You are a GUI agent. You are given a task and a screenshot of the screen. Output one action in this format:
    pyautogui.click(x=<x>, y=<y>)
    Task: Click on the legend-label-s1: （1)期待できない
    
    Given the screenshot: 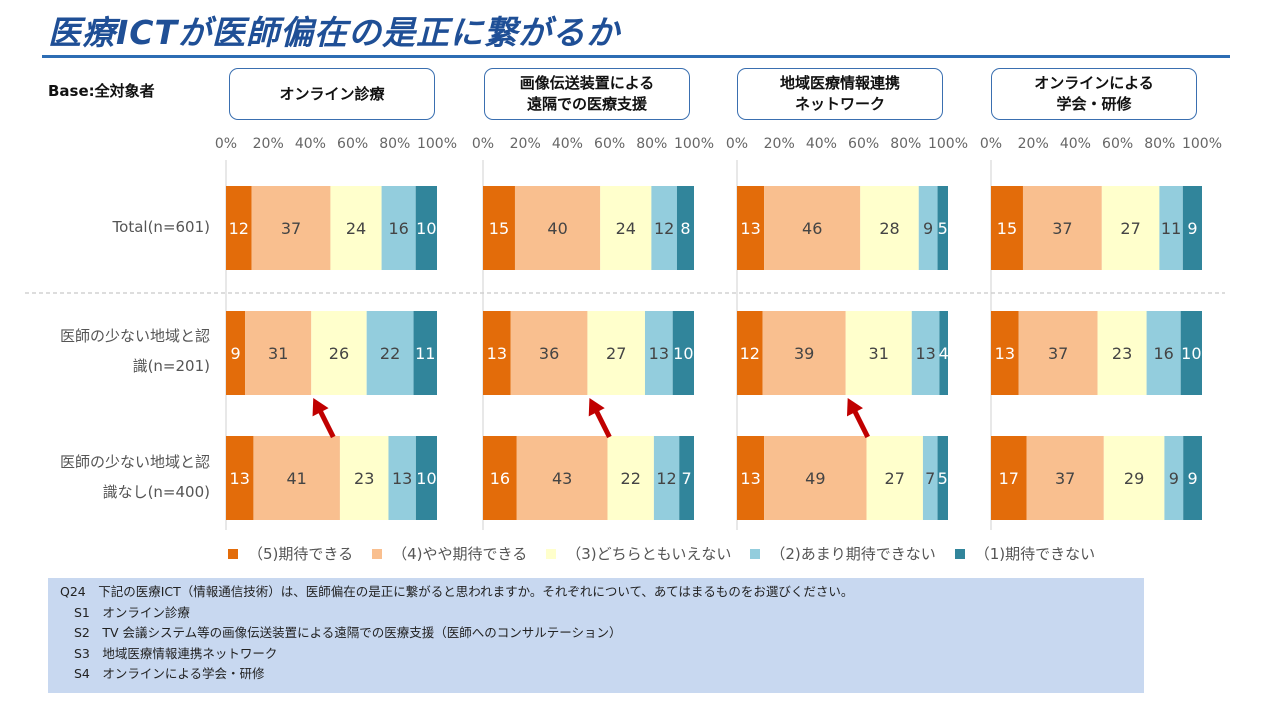 What is the action you would take?
    pyautogui.click(x=1035, y=554)
    